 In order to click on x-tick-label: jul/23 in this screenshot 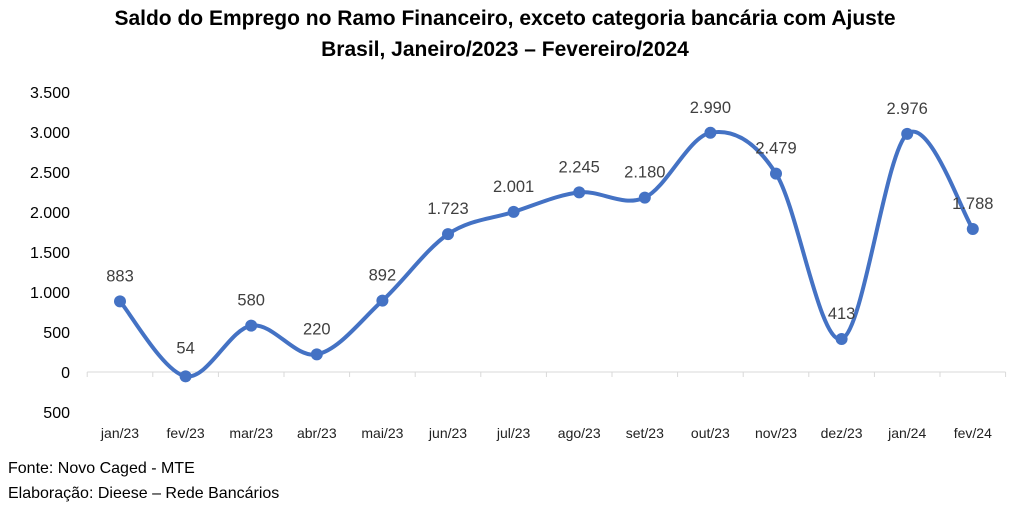, I will do `click(513, 433)`.